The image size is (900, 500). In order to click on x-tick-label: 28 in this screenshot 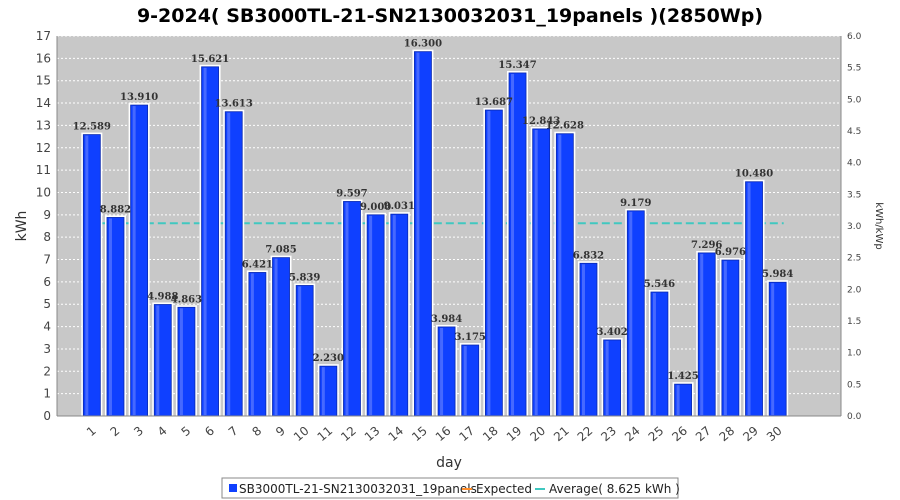, I will do `click(727, 434)`.